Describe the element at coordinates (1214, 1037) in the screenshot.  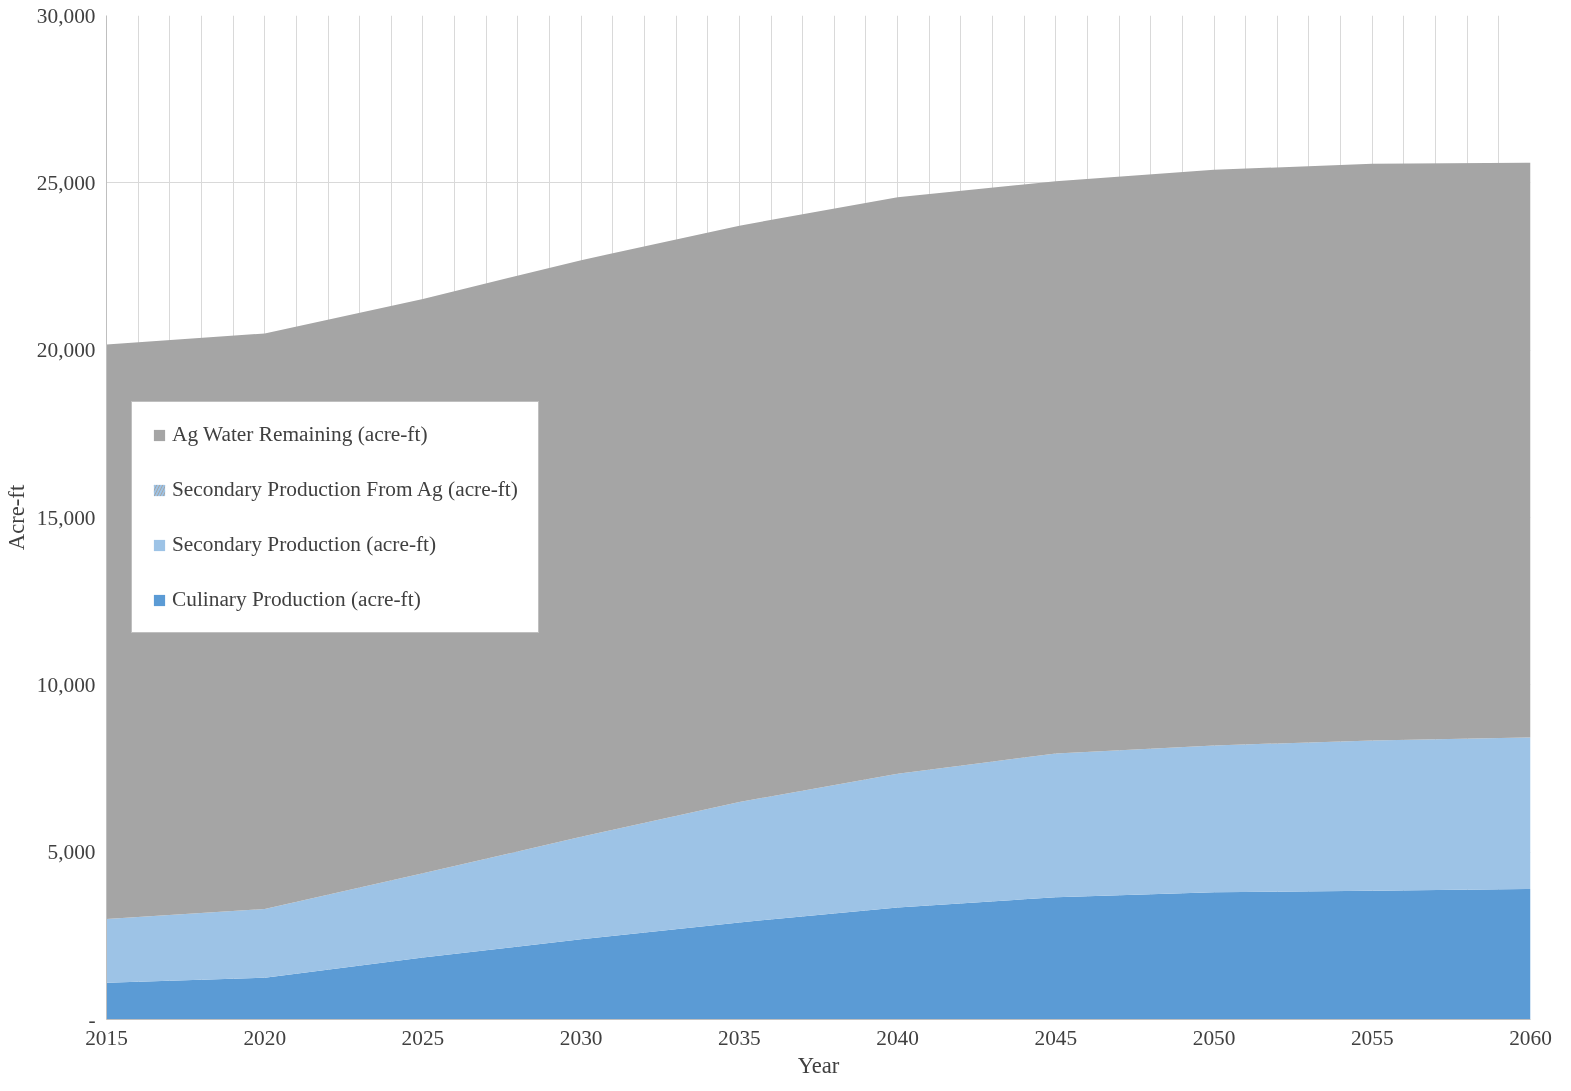
I see `x-tick-label: 2050` at that location.